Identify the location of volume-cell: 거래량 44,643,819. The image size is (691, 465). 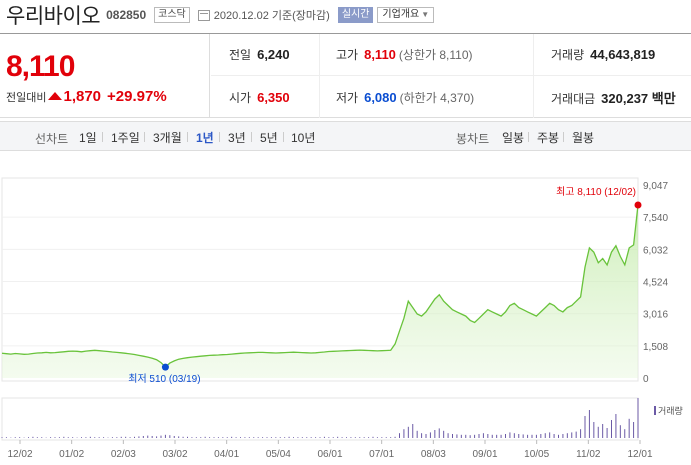
(603, 54).